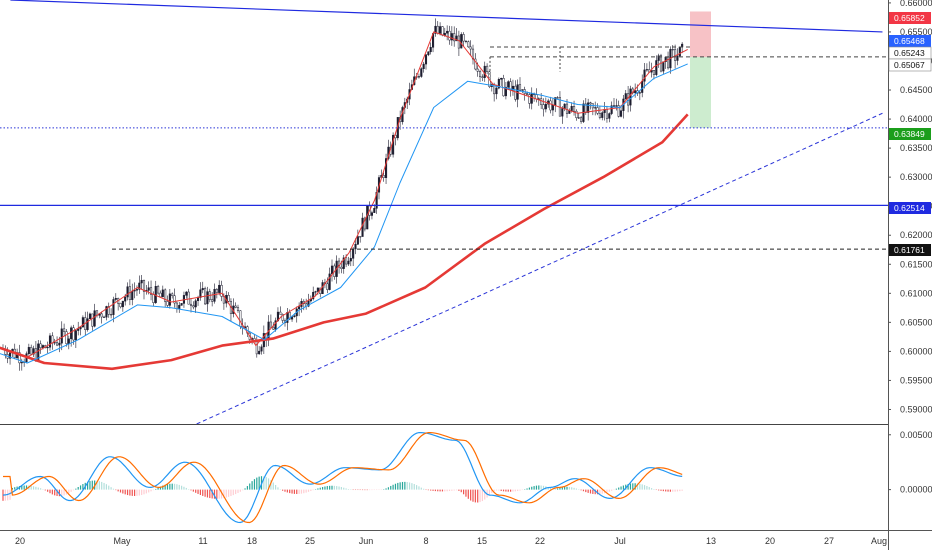 This screenshot has width=932, height=550. What do you see at coordinates (916, 351) in the screenshot?
I see `price-tick-label: 0.60000` at bounding box center [916, 351].